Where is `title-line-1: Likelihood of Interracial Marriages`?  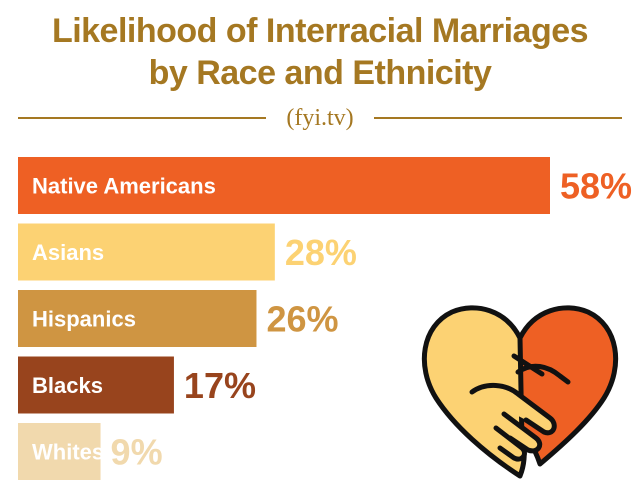 title-line-1: Likelihood of Interracial Marriages is located at coordinates (320, 31).